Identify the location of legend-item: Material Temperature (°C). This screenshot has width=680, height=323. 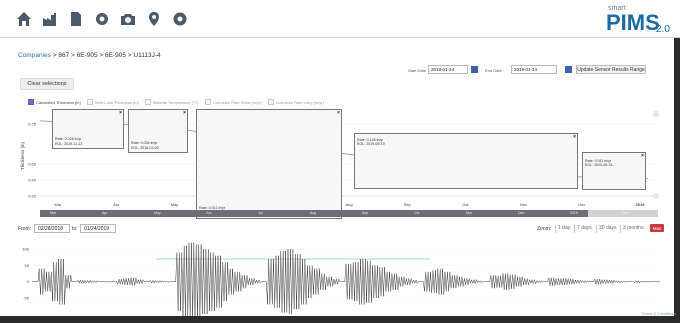
(171, 102).